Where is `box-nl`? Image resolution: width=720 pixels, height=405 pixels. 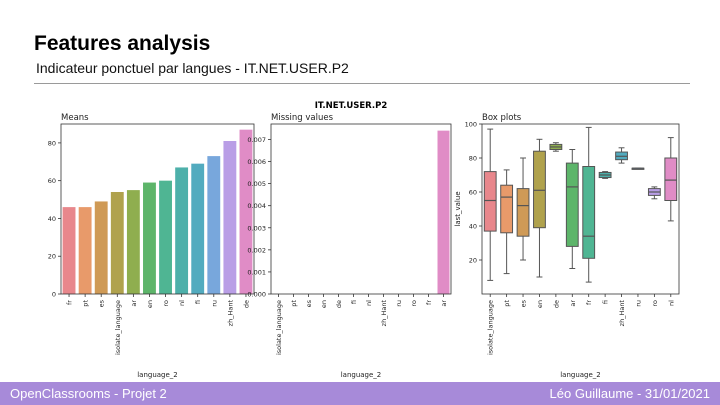
box-nl is located at coordinates (671, 179).